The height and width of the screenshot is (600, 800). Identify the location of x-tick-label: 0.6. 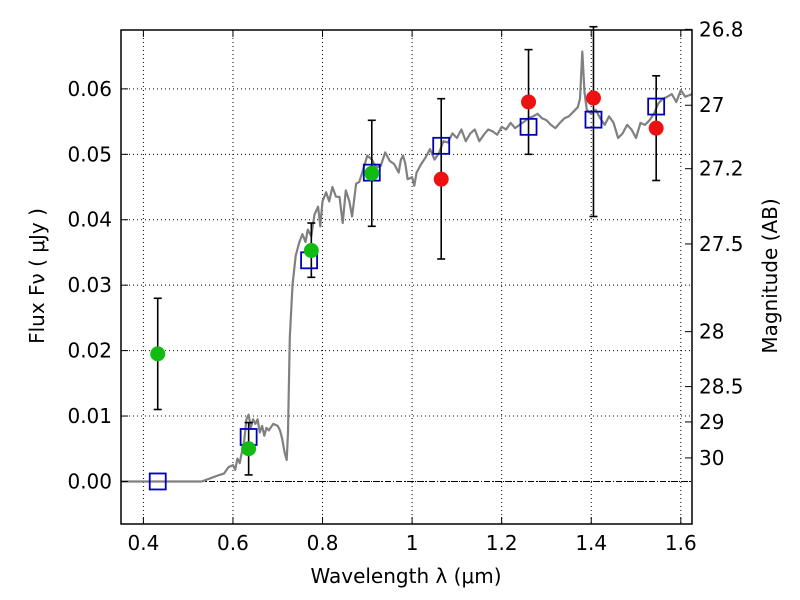
(233, 543).